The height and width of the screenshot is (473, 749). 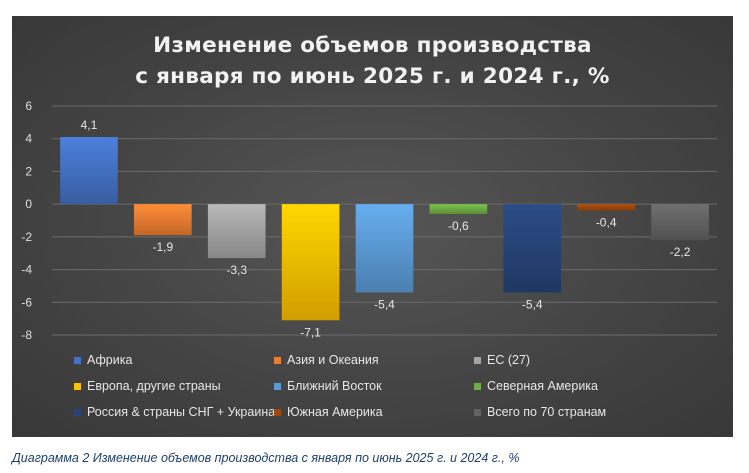 I want to click on legend-label: Ближний Восток, so click(x=334, y=386).